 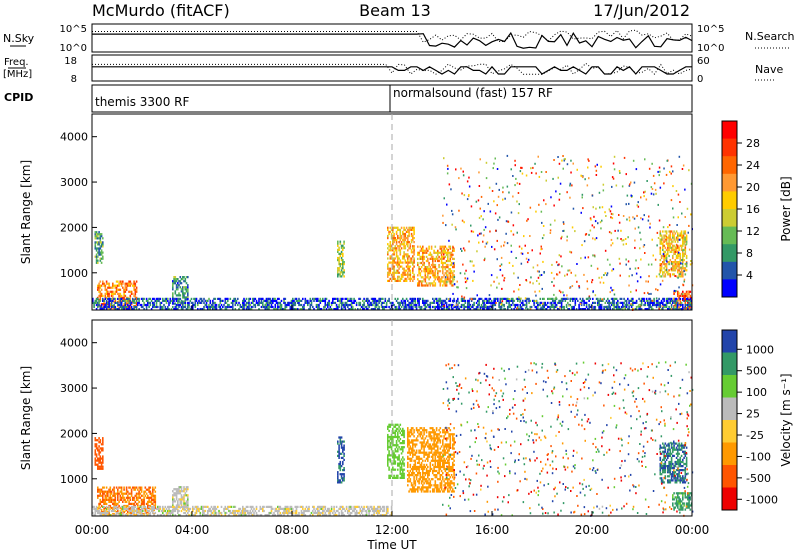 What do you see at coordinates (161, 10) in the screenshot?
I see `station-title: McMurdo (fitACF)` at bounding box center [161, 10].